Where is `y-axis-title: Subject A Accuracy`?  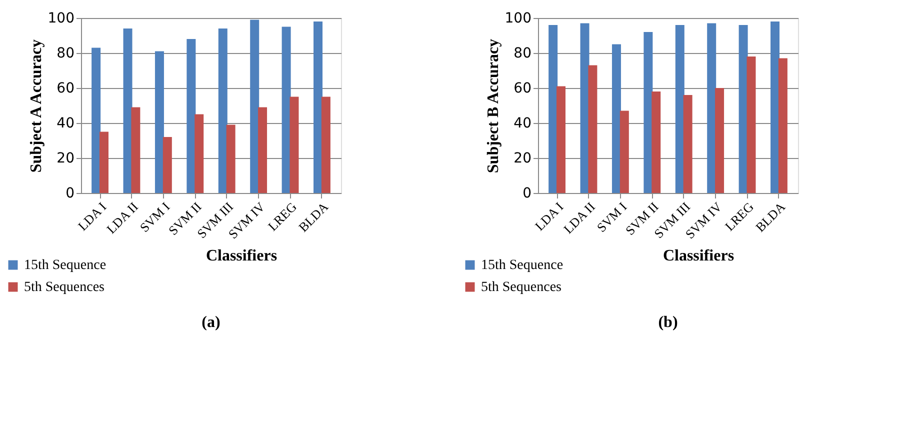 y-axis-title: Subject A Accuracy is located at coordinates (36, 106).